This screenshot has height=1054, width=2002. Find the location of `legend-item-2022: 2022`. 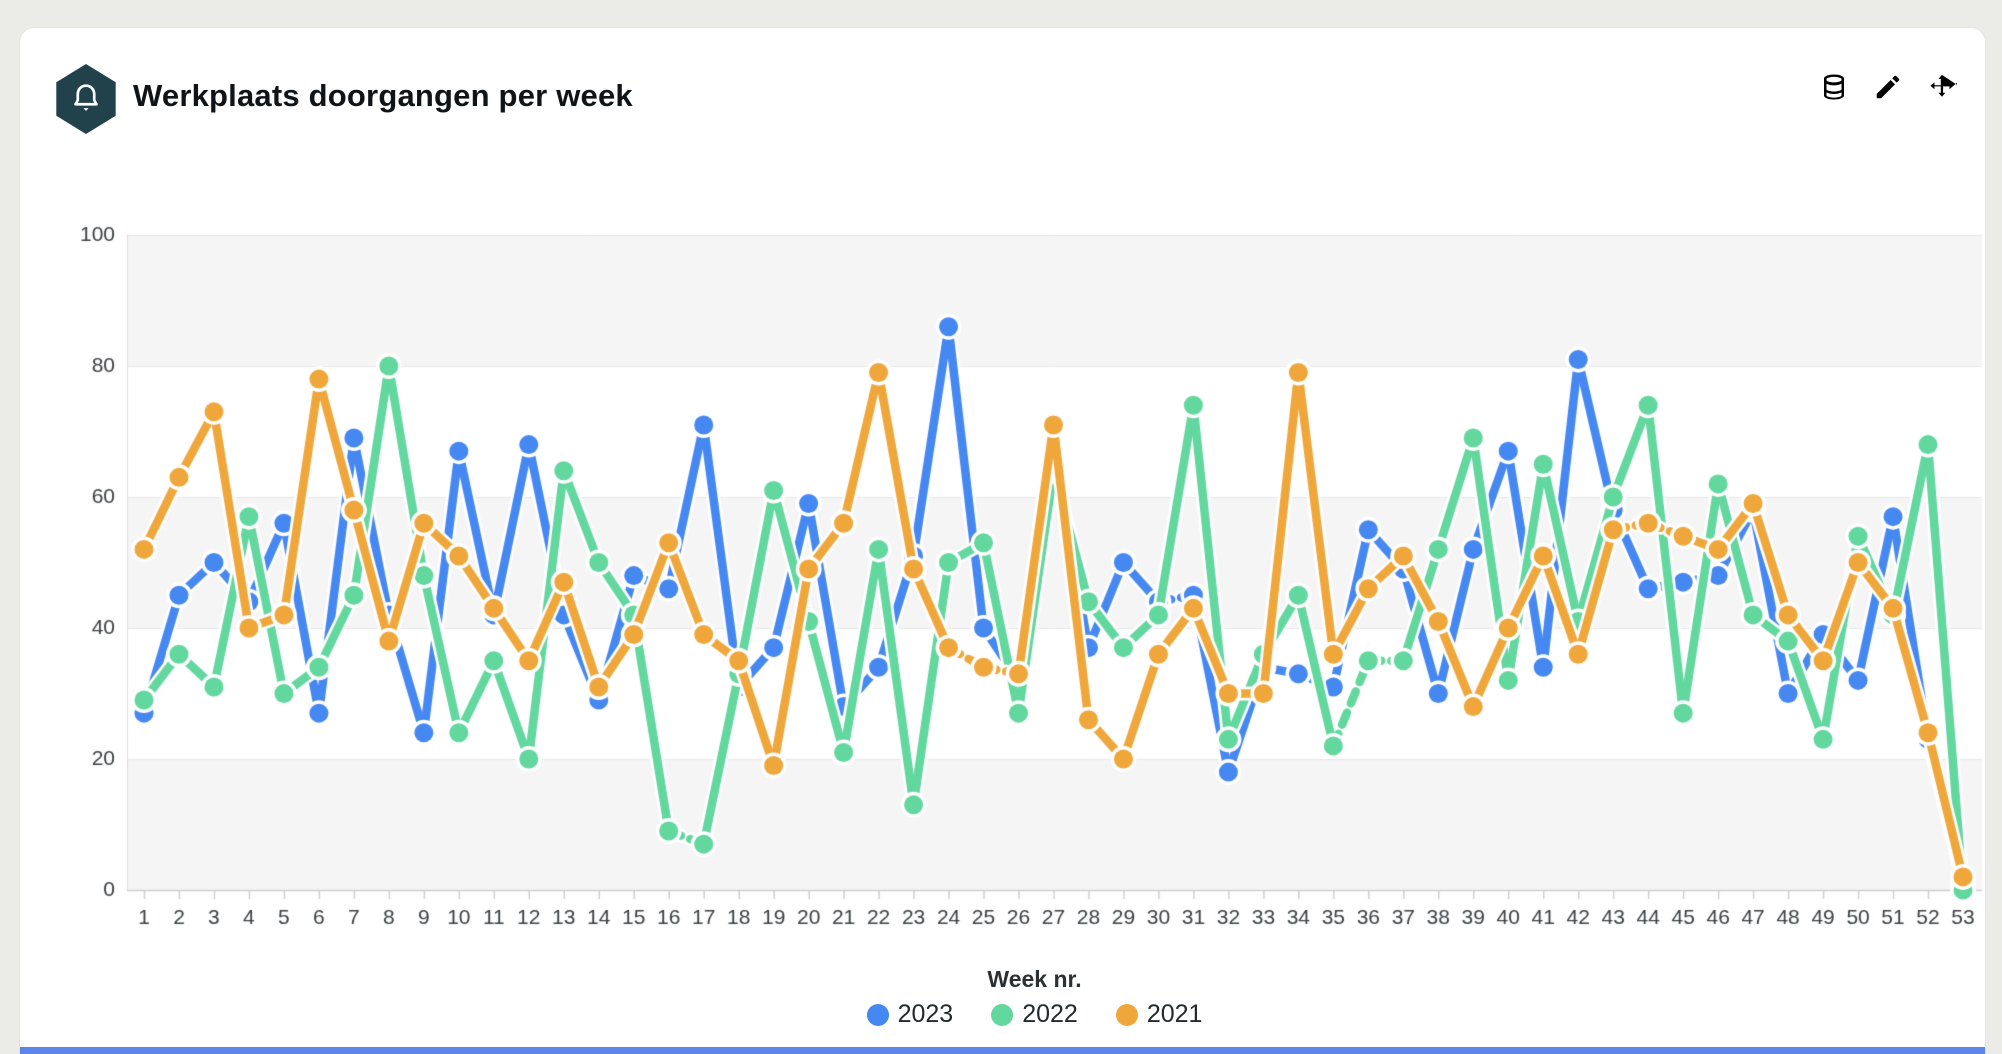

legend-item-2022: 2022 is located at coordinates (1034, 1014).